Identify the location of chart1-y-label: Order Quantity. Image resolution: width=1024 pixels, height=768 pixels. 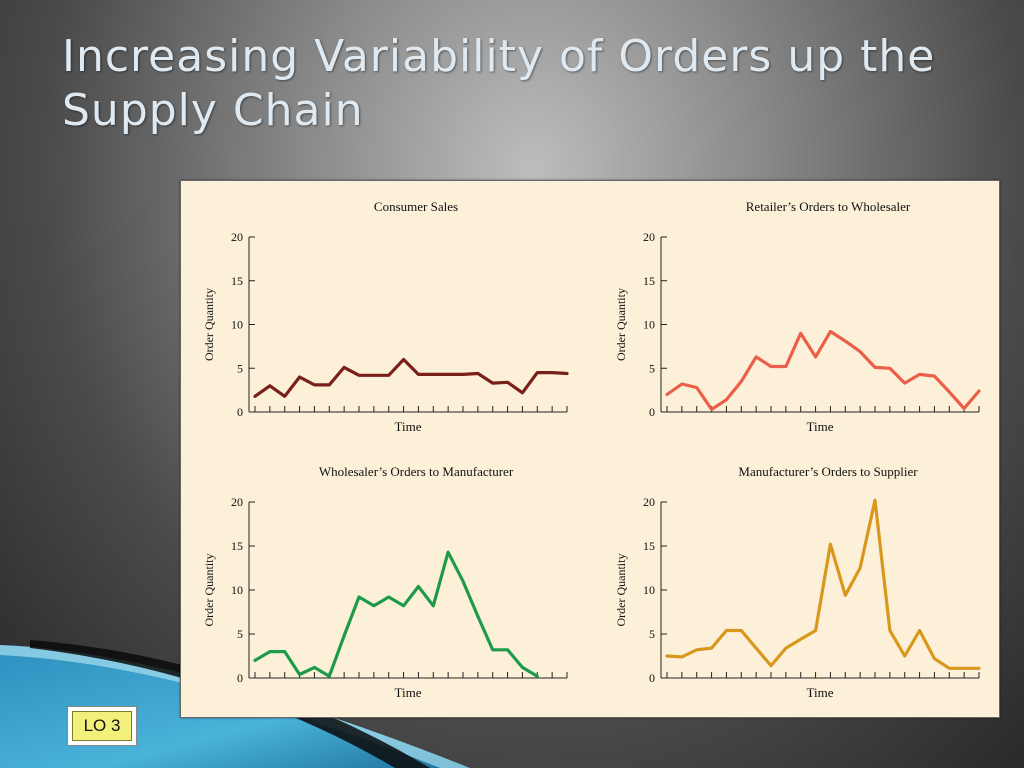
(209, 324).